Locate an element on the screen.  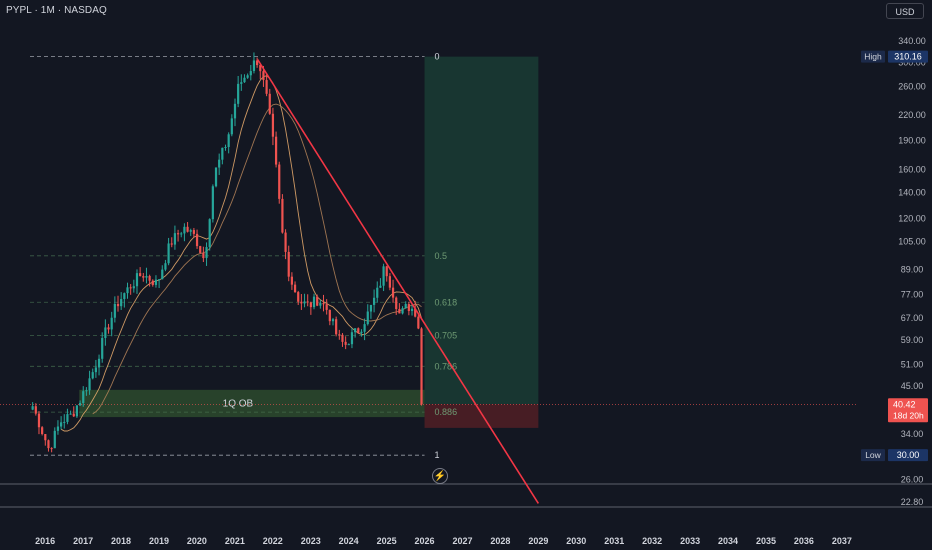
low-price-tag-box is located at coordinates (908, 455).